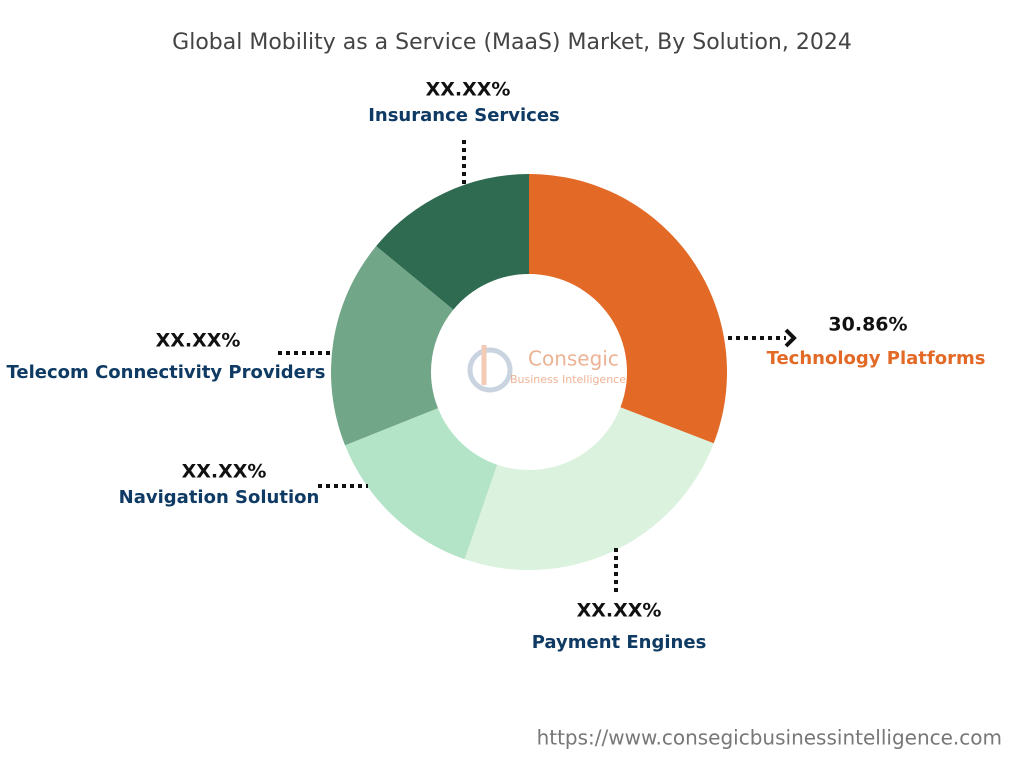  I want to click on value-label: 30.86%, so click(867, 325).